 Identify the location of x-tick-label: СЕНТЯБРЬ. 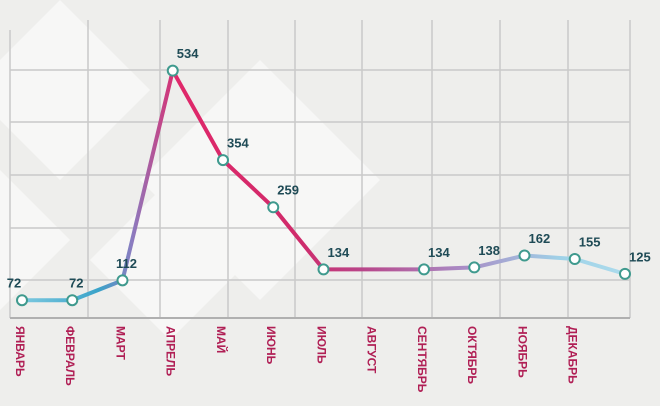
(422, 359).